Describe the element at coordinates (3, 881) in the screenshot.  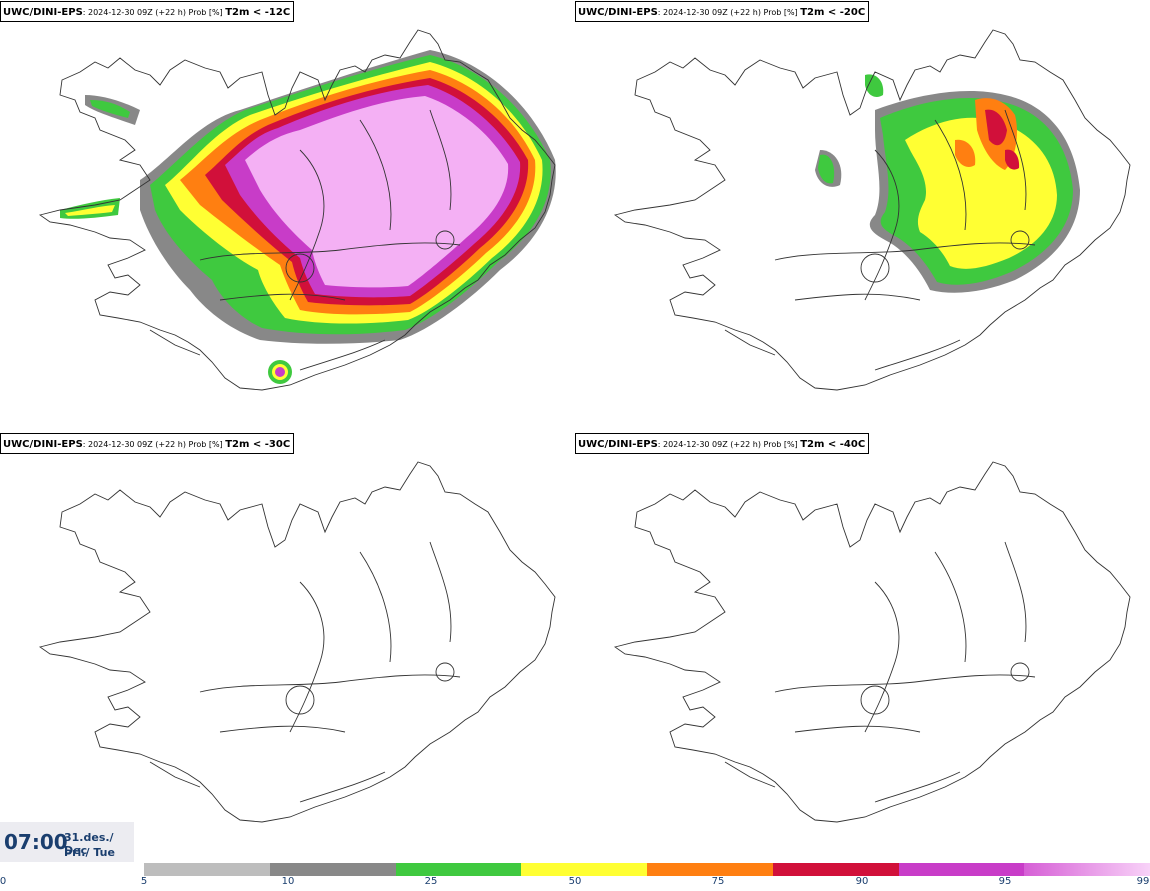
I see `colorbar-tick-label: 0` at that location.